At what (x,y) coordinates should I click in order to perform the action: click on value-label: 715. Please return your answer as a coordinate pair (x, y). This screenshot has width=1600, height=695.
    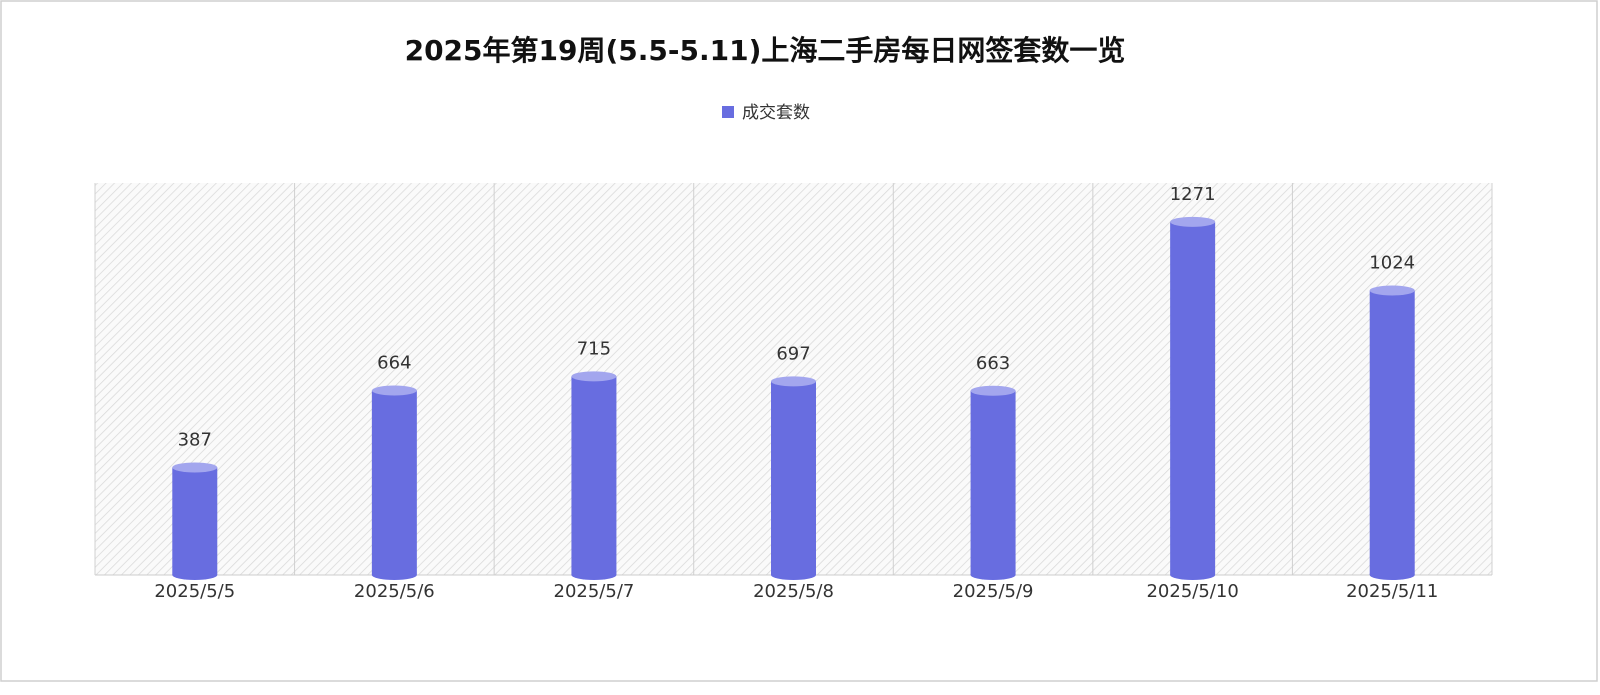
    Looking at the image, I should click on (594, 348).